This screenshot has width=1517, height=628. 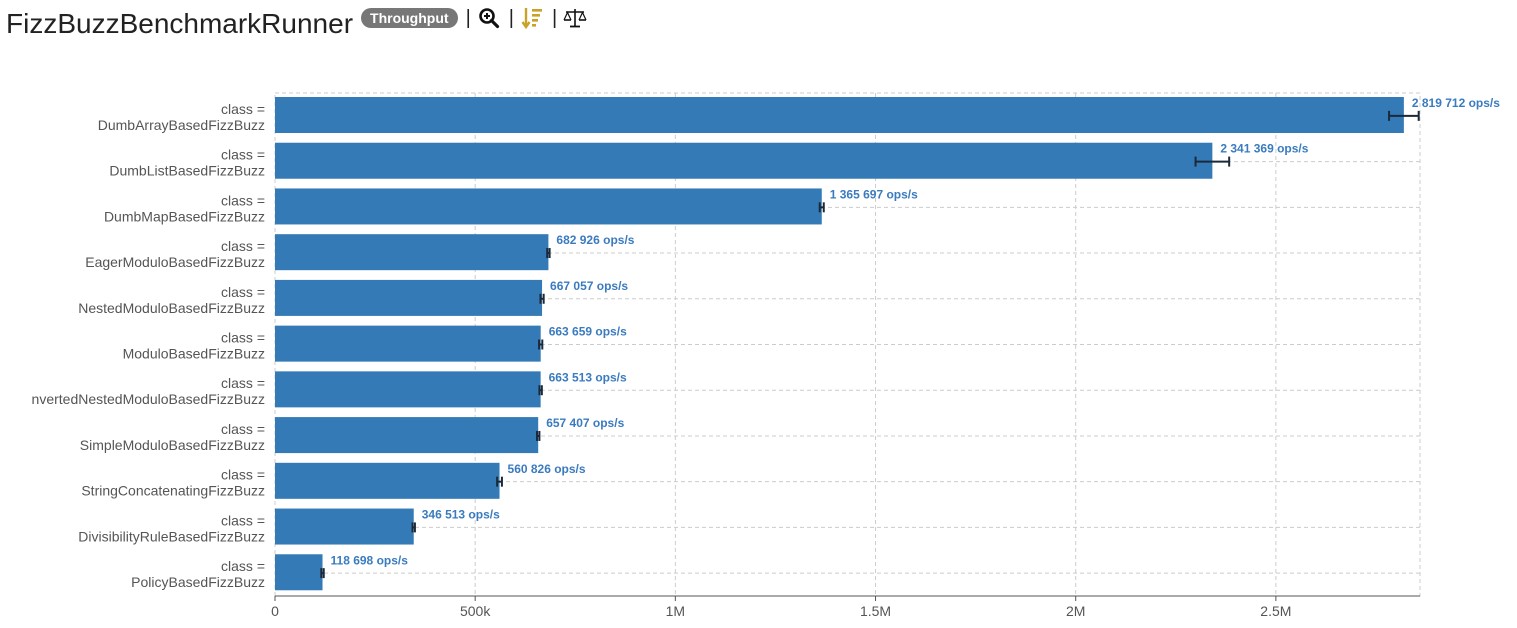 I want to click on data-label: 346 513 ops/s, so click(x=461, y=515).